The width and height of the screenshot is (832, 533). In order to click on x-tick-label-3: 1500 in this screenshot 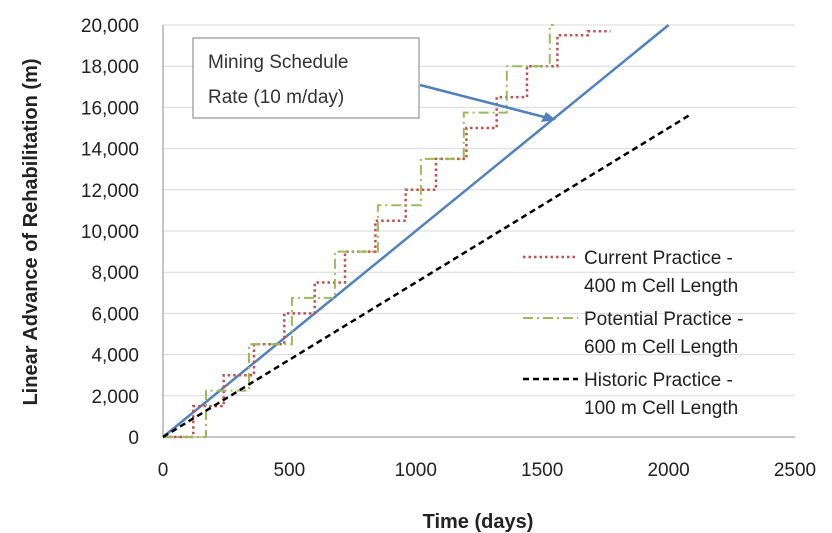, I will do `click(542, 470)`.